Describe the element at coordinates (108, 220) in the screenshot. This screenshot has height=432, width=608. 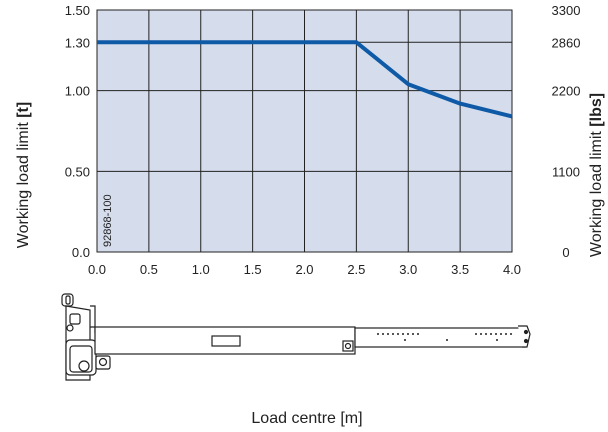
I see `image-code: 92868-100` at that location.